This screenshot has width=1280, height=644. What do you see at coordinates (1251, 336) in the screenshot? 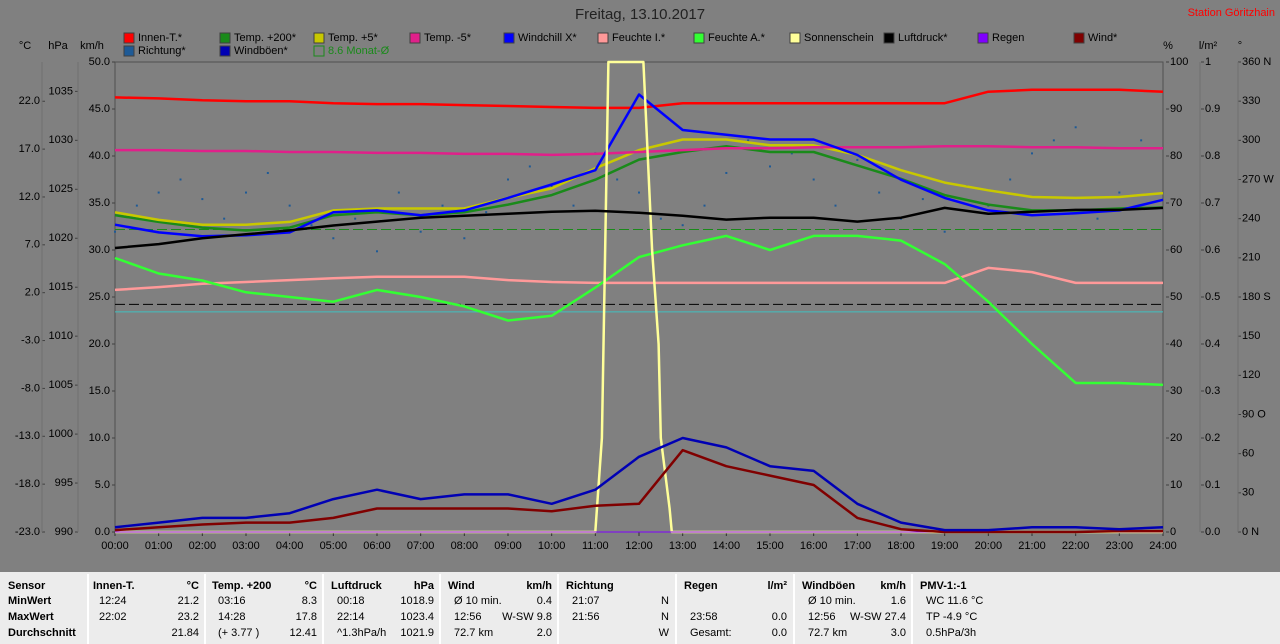
I see `y-tick-label: 150` at bounding box center [1251, 336].